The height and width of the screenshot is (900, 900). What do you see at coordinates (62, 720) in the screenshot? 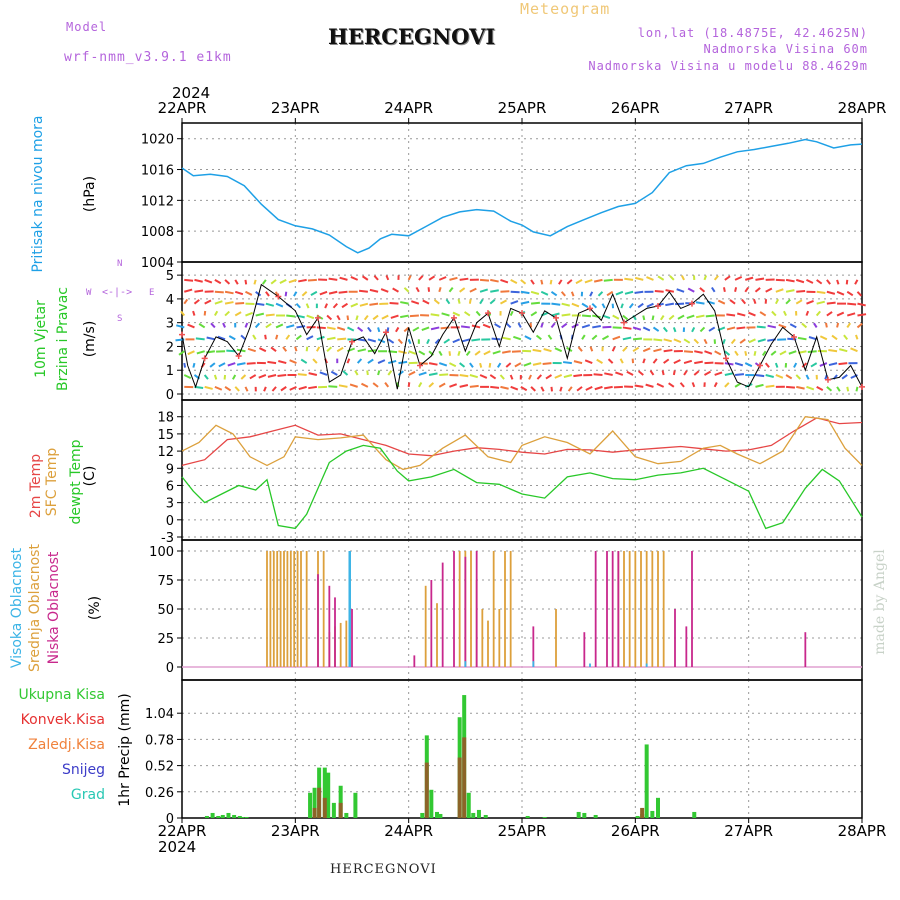
I see `legend-conv-precip: Konvek.Kisa` at bounding box center [62, 720].